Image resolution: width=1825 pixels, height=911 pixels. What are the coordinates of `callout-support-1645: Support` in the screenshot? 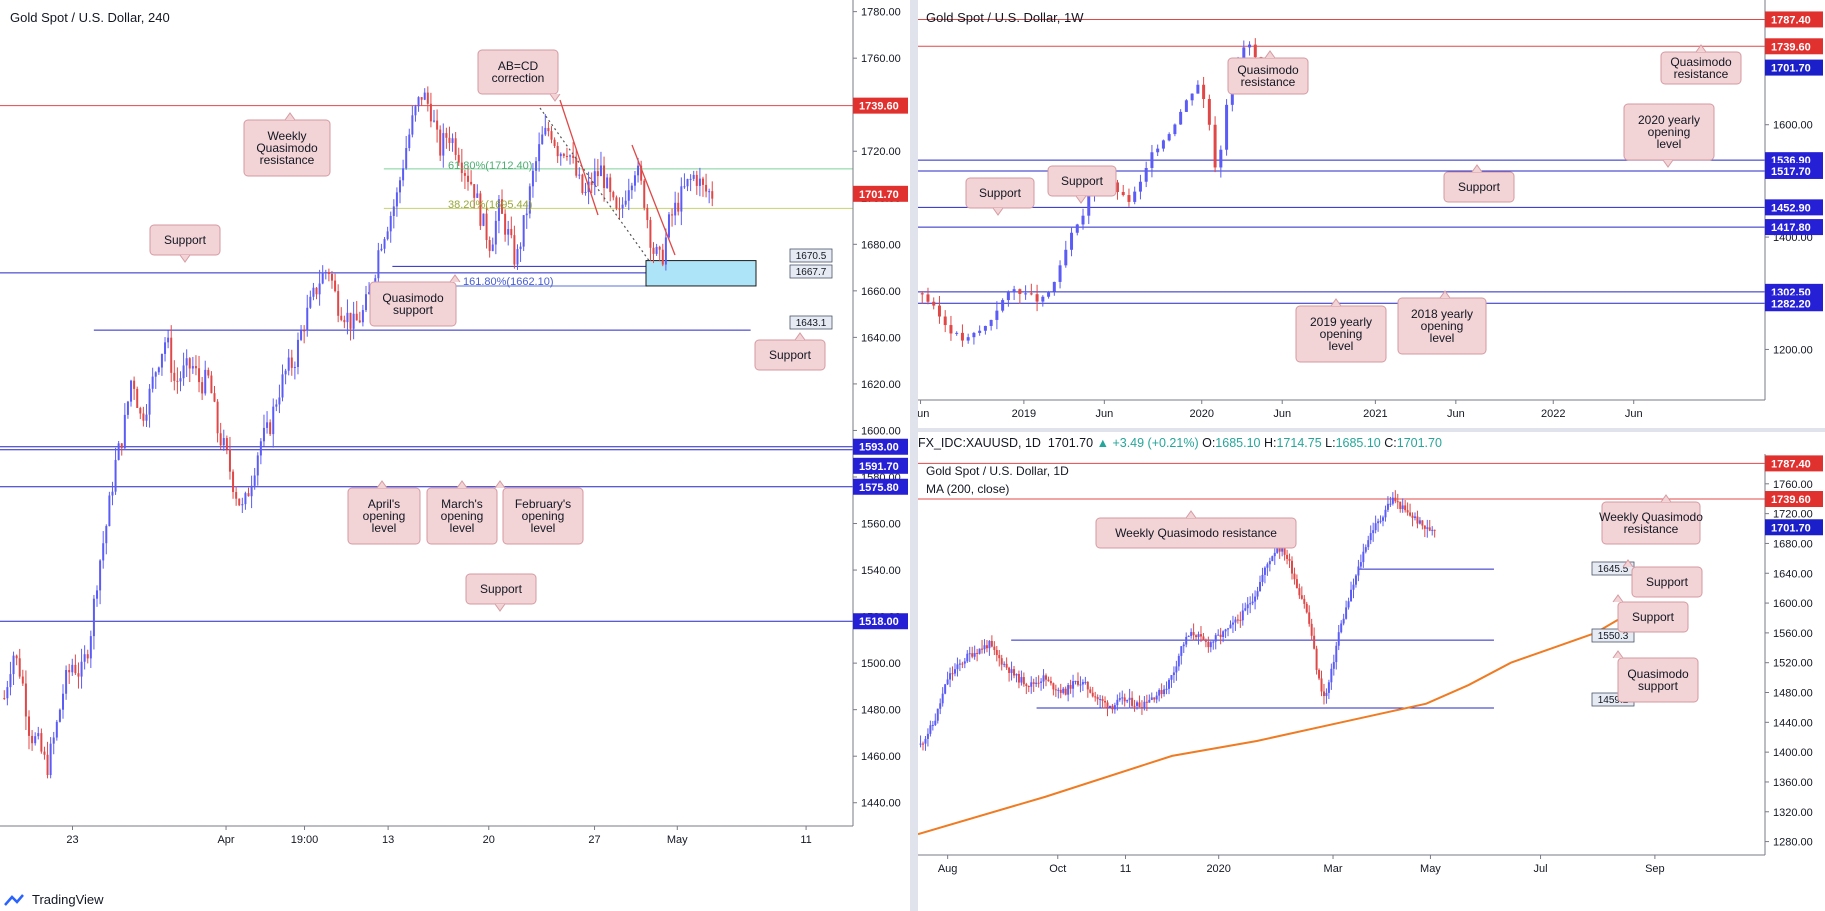 It's located at (1662, 578).